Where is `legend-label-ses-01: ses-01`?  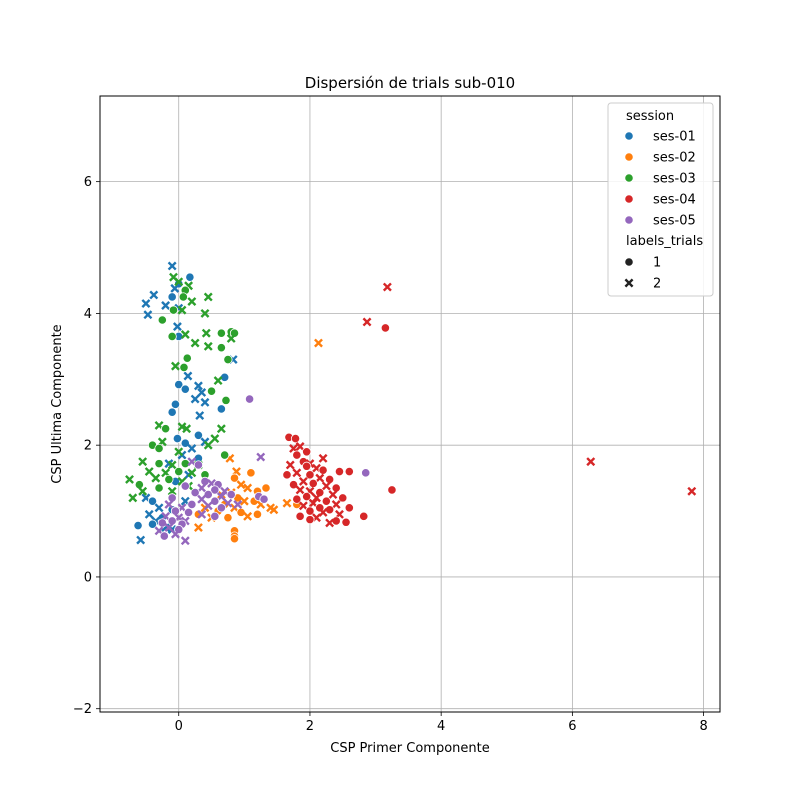 legend-label-ses-01: ses-01 is located at coordinates (674, 137).